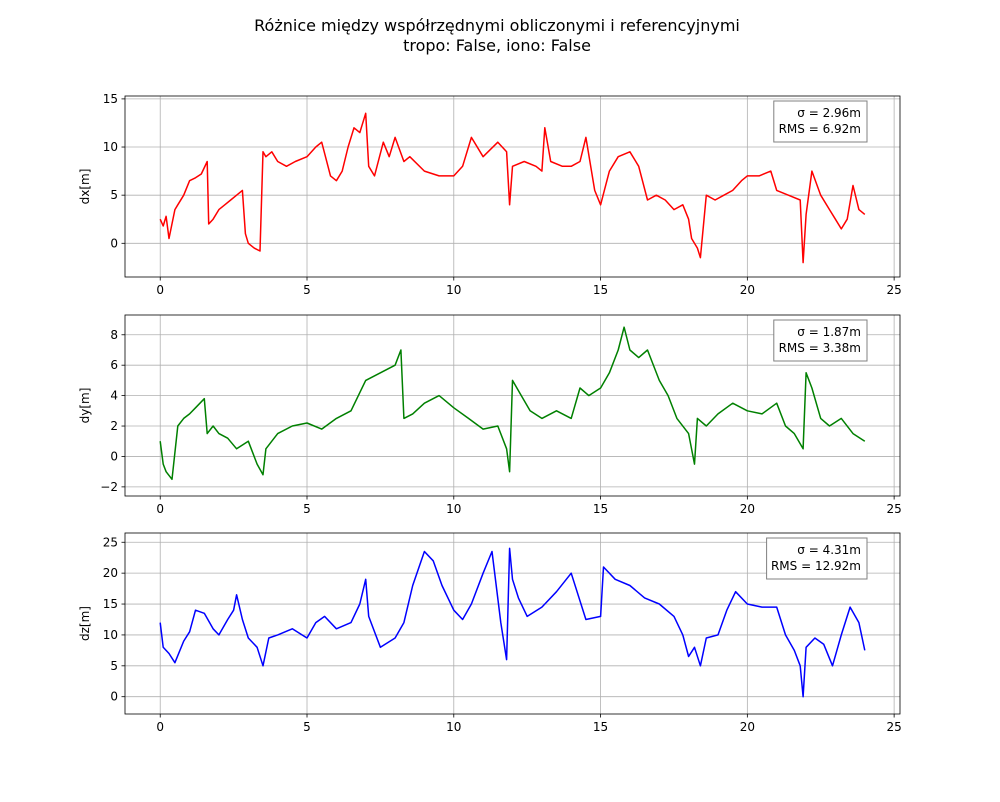 The width and height of the screenshot is (1000, 802). Describe the element at coordinates (109, 487) in the screenshot. I see `y-tick-label: −2` at that location.